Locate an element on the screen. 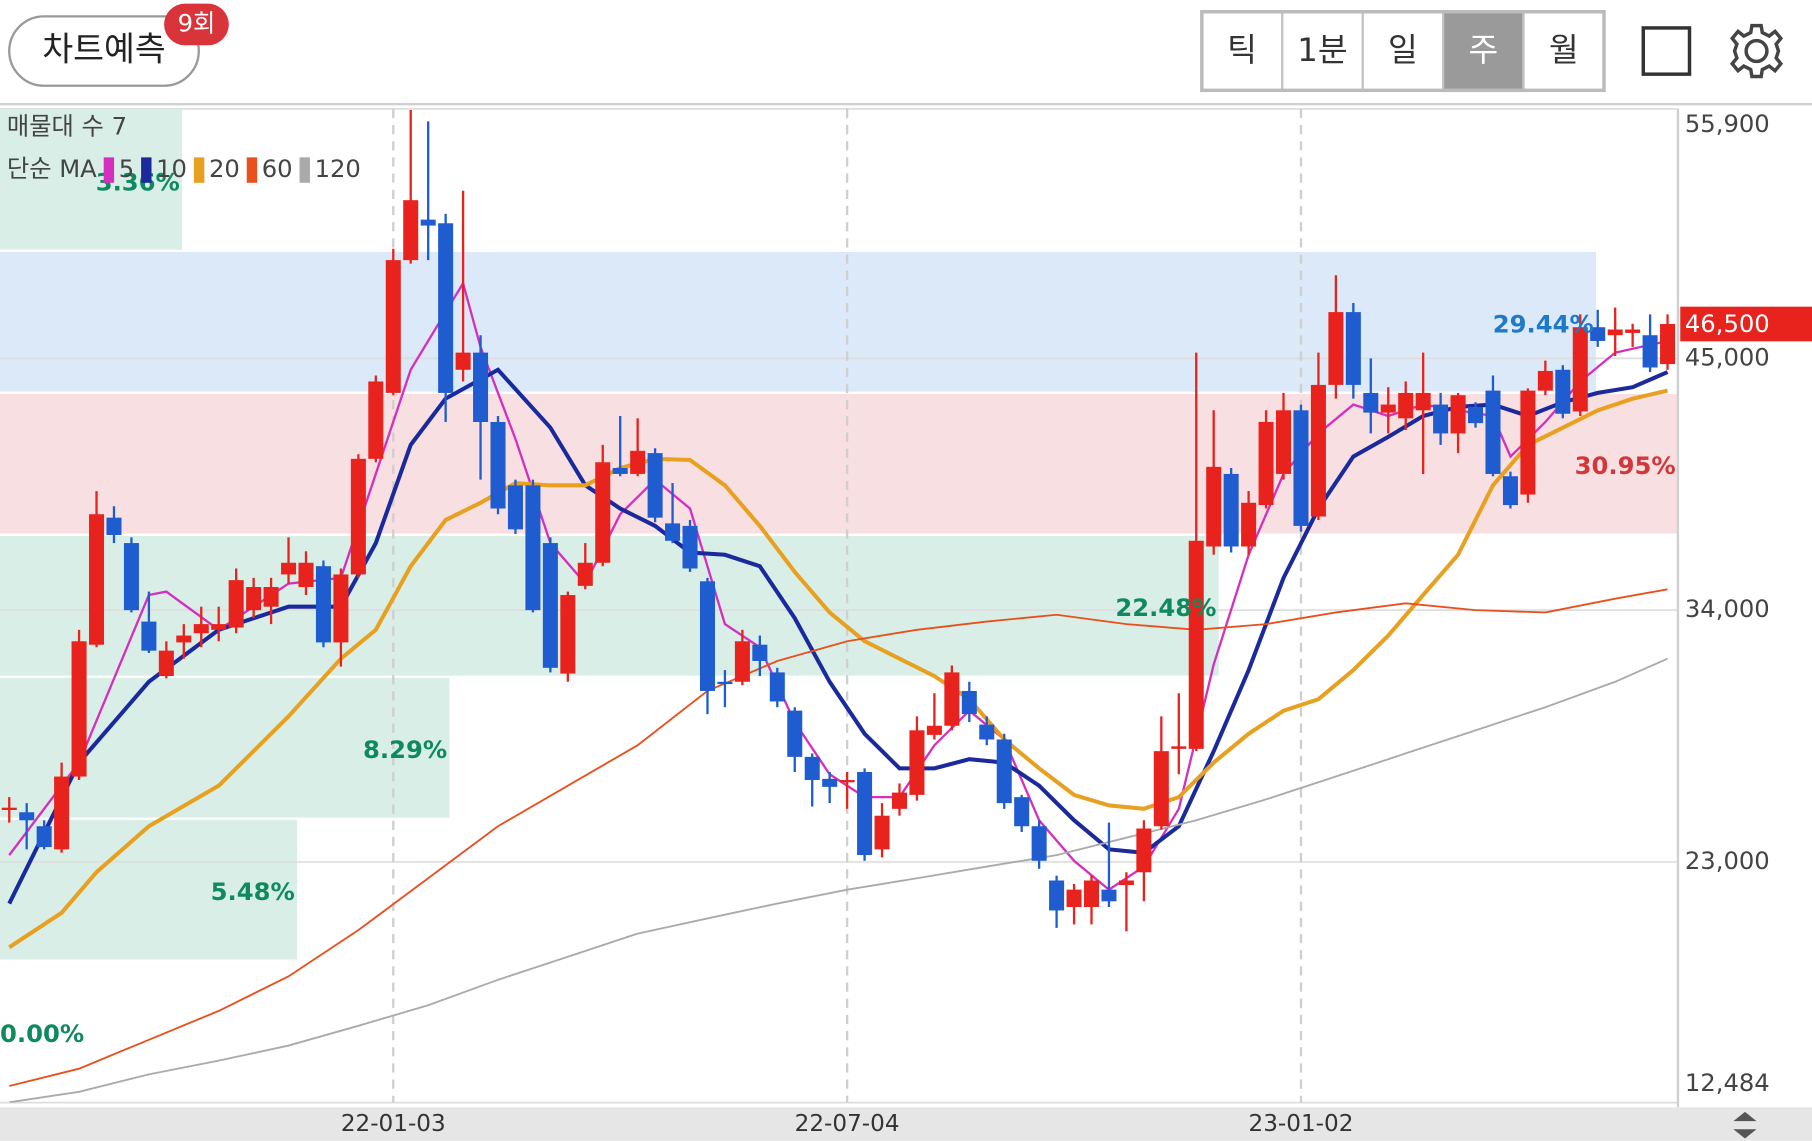 Image resolution: width=1812 pixels, height=1141 pixels. y-tick-label: 55,900 is located at coordinates (1727, 123).